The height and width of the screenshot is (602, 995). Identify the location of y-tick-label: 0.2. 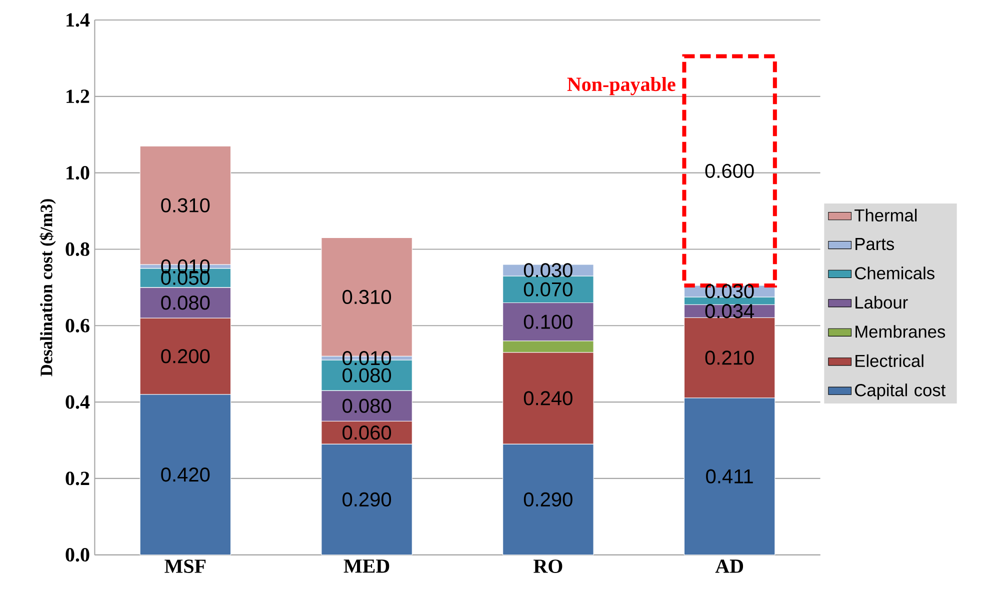
(78, 479).